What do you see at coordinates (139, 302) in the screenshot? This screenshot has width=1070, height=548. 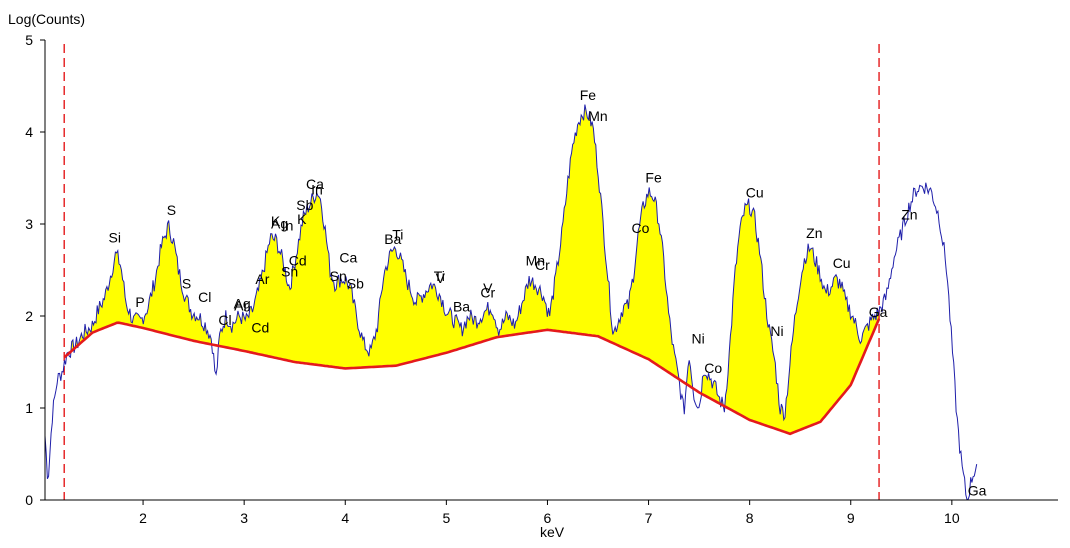 I see `peak-label: P` at bounding box center [139, 302].